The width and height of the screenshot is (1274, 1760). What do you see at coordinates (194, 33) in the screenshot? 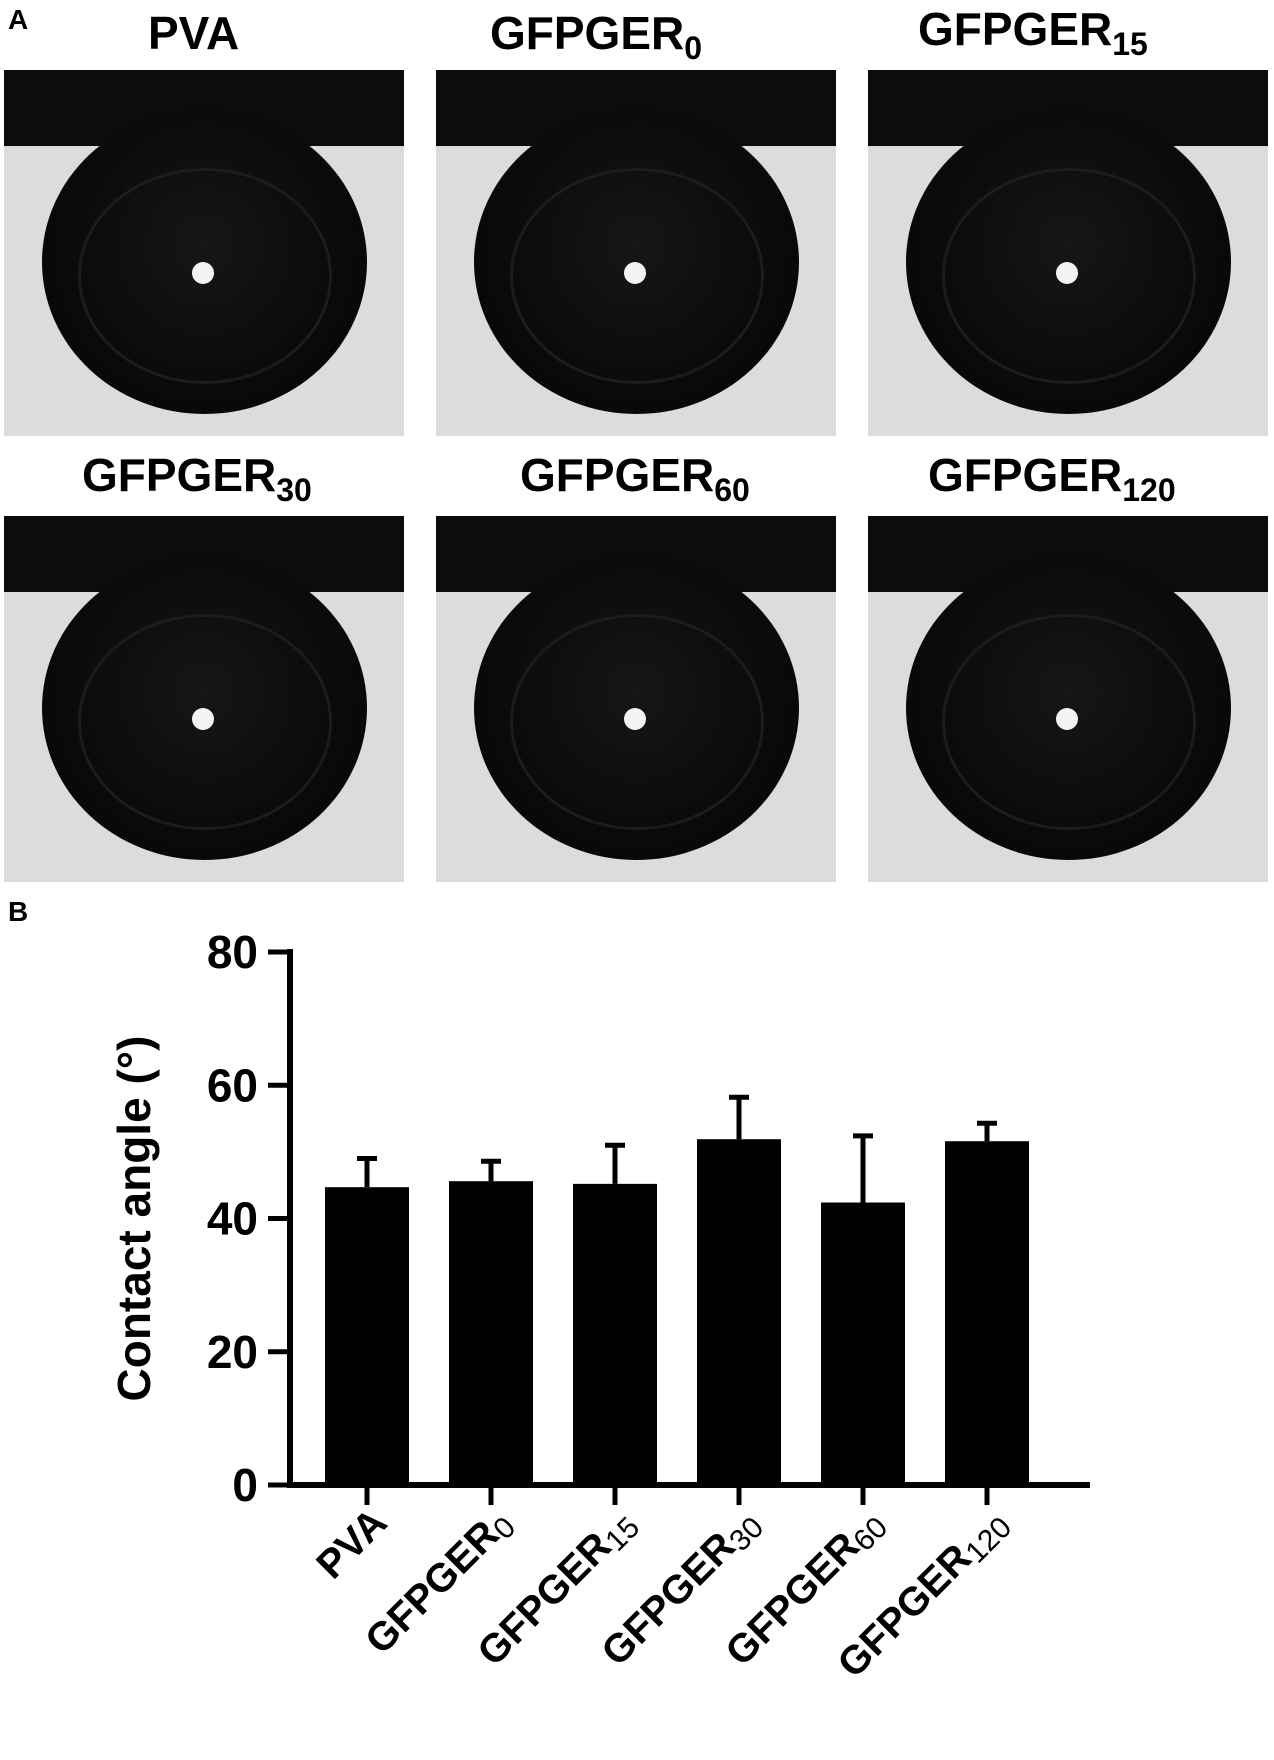
I see `photo-title-pva: PVA` at bounding box center [194, 33].